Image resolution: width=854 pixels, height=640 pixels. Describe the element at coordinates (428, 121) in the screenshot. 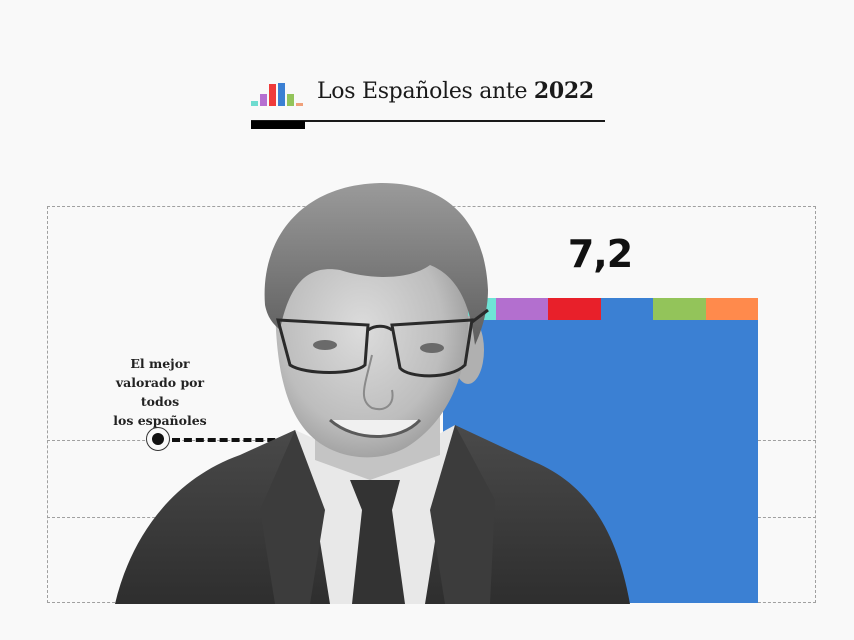

I see `title-underline` at that location.